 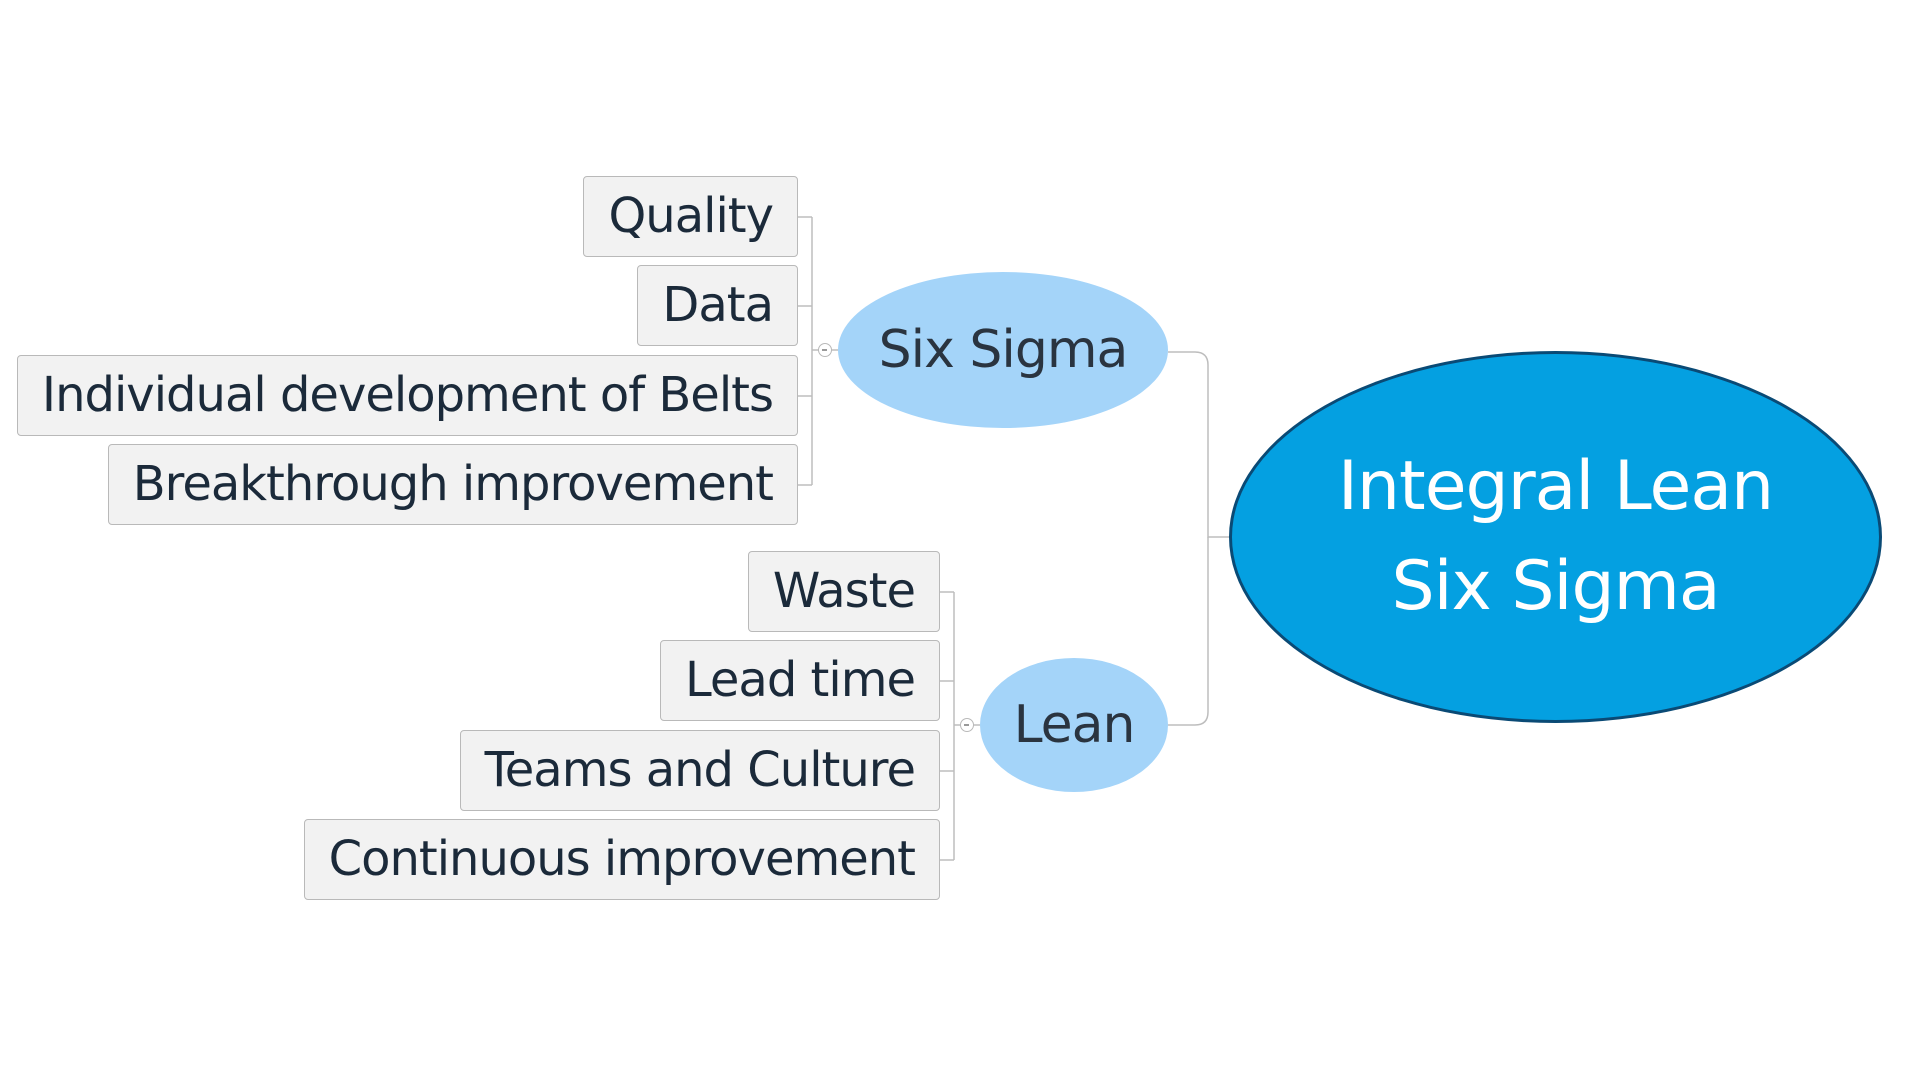 I want to click on branch-topic-label: Lean, so click(x=1074, y=725).